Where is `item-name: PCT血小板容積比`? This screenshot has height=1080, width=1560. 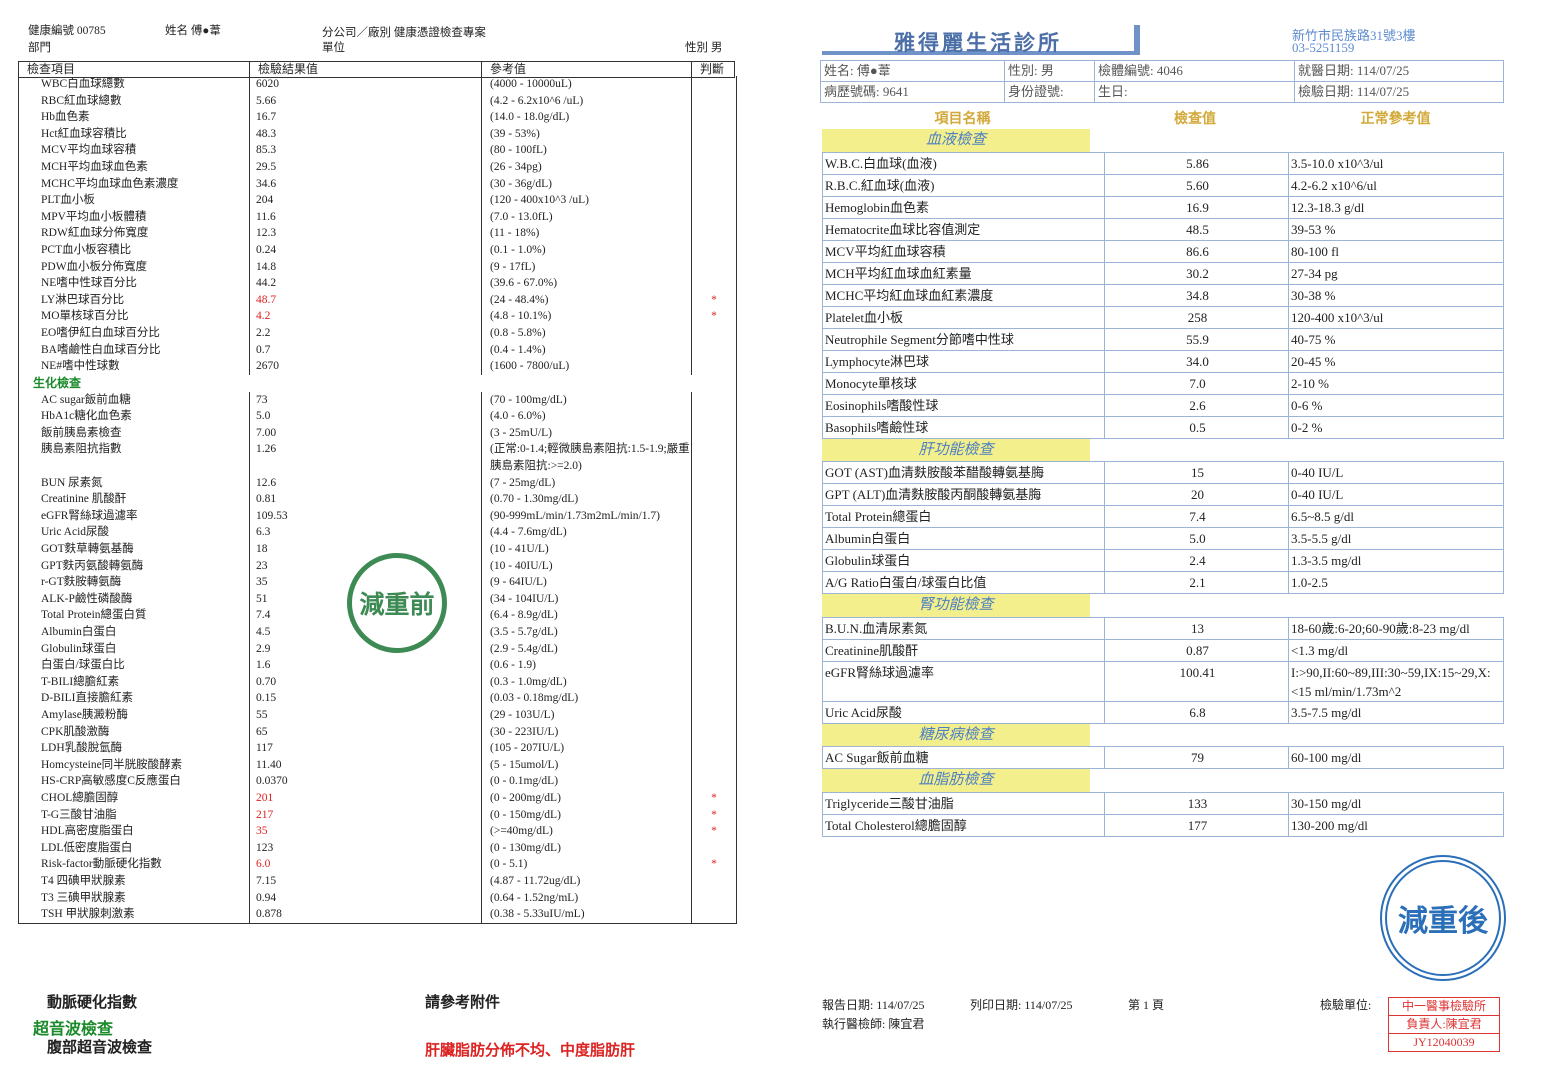
item-name: PCT血小板容積比 is located at coordinates (86, 249).